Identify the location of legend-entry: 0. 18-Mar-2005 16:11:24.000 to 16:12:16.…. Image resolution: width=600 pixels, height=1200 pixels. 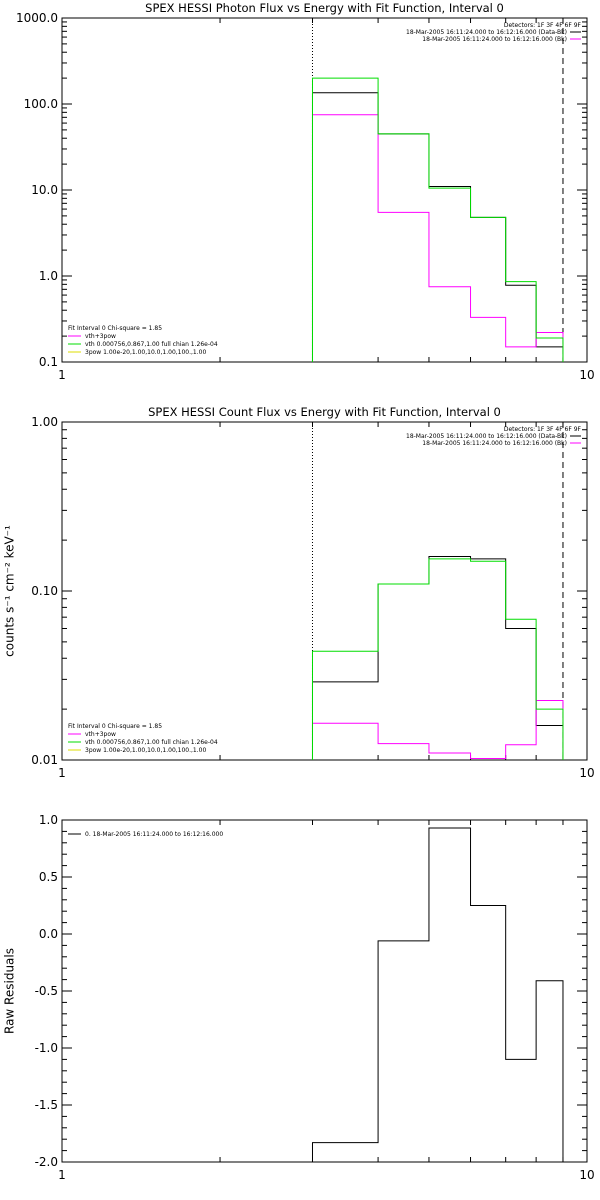
(154, 834).